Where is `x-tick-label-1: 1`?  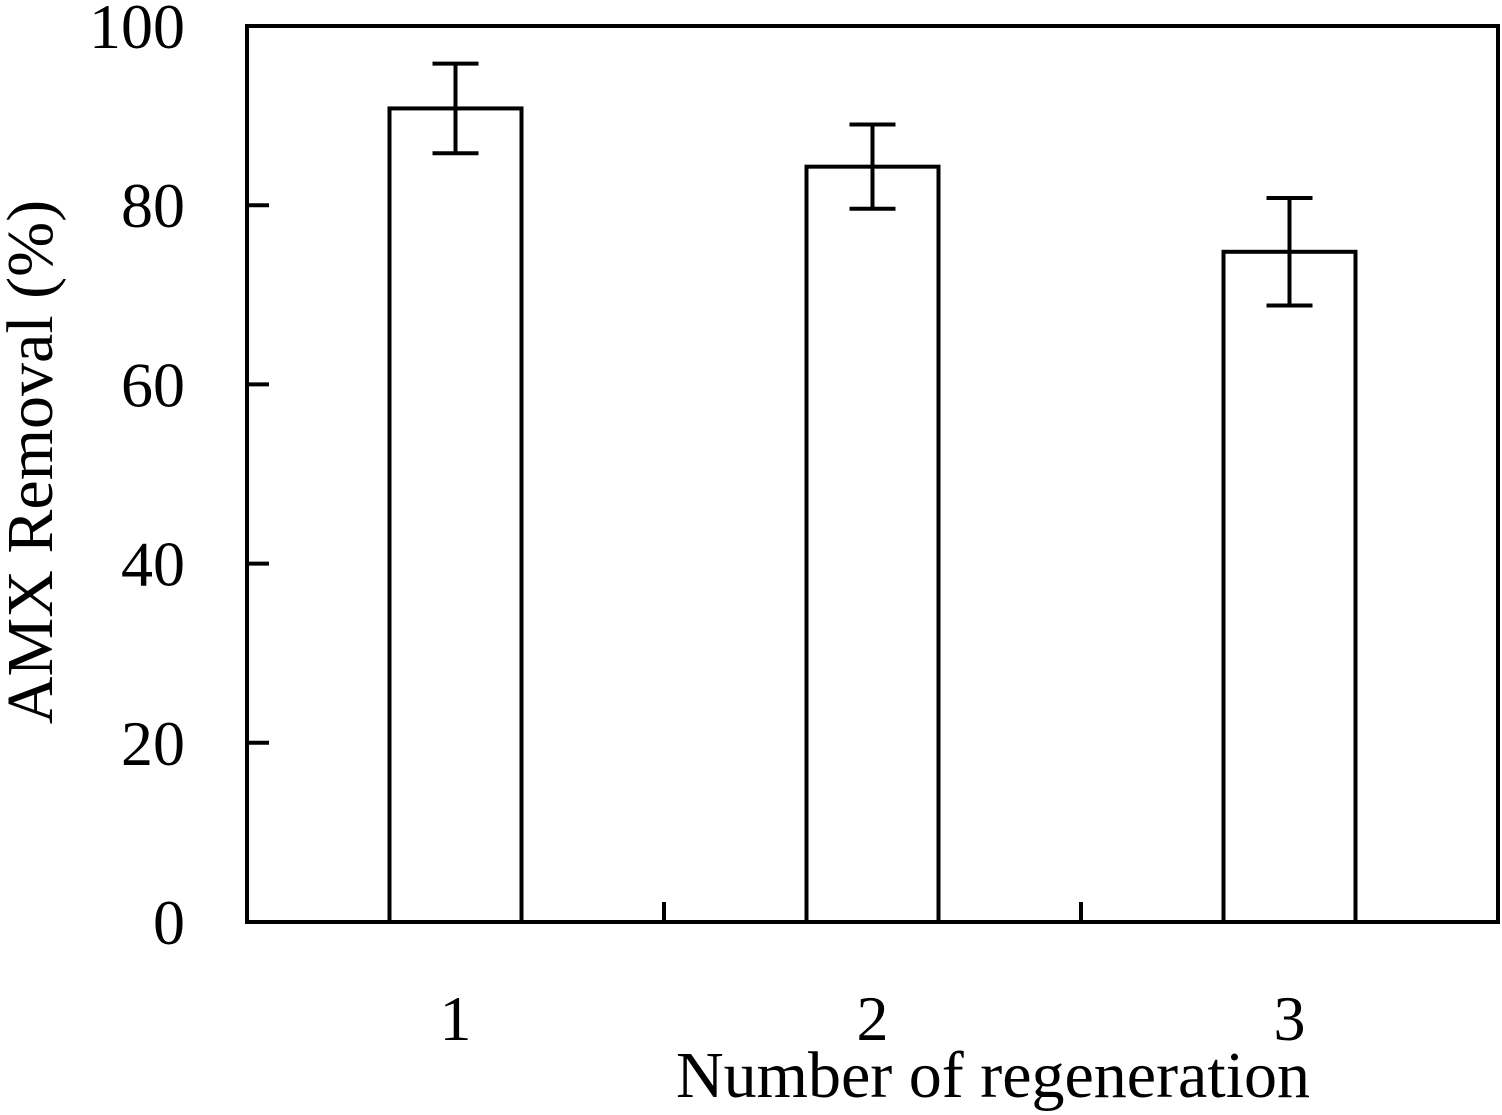
x-tick-label-1: 1 is located at coordinates (456, 1018).